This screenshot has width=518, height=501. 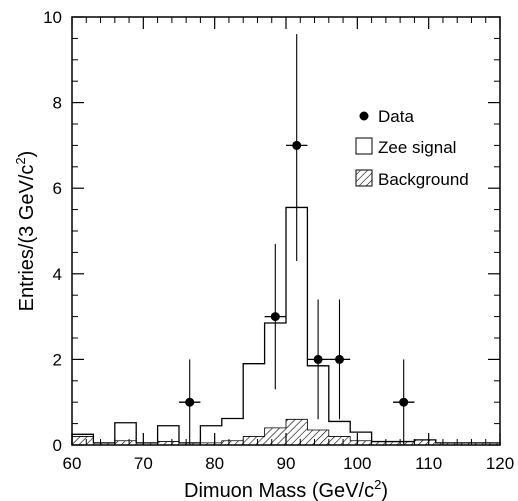 I want to click on legend-signal-marker, so click(x=364, y=146).